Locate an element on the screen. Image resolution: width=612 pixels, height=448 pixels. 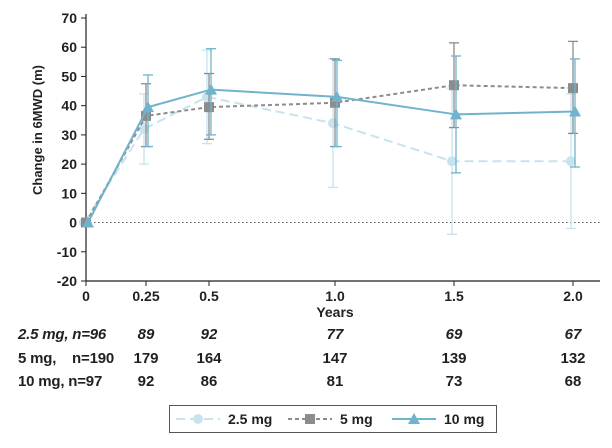
legend-item-10mg: 10 mg is located at coordinates (438, 419).